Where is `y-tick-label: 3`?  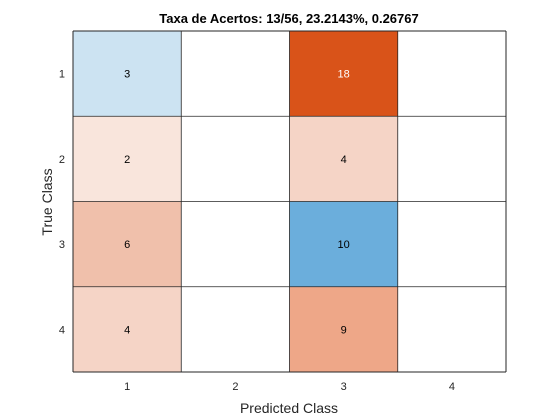
y-tick-label: 3 is located at coordinates (62, 245).